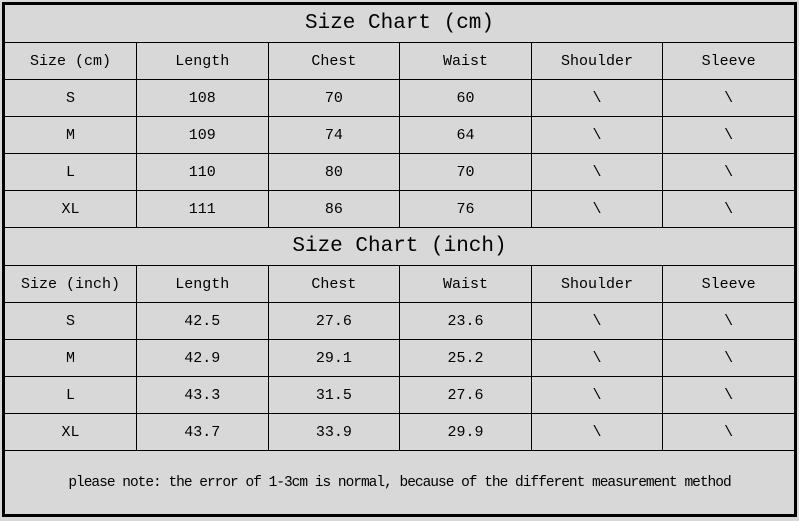 This screenshot has height=521, width=799. Describe the element at coordinates (465, 432) in the screenshot. I see `waist-cell: 29.9` at that location.